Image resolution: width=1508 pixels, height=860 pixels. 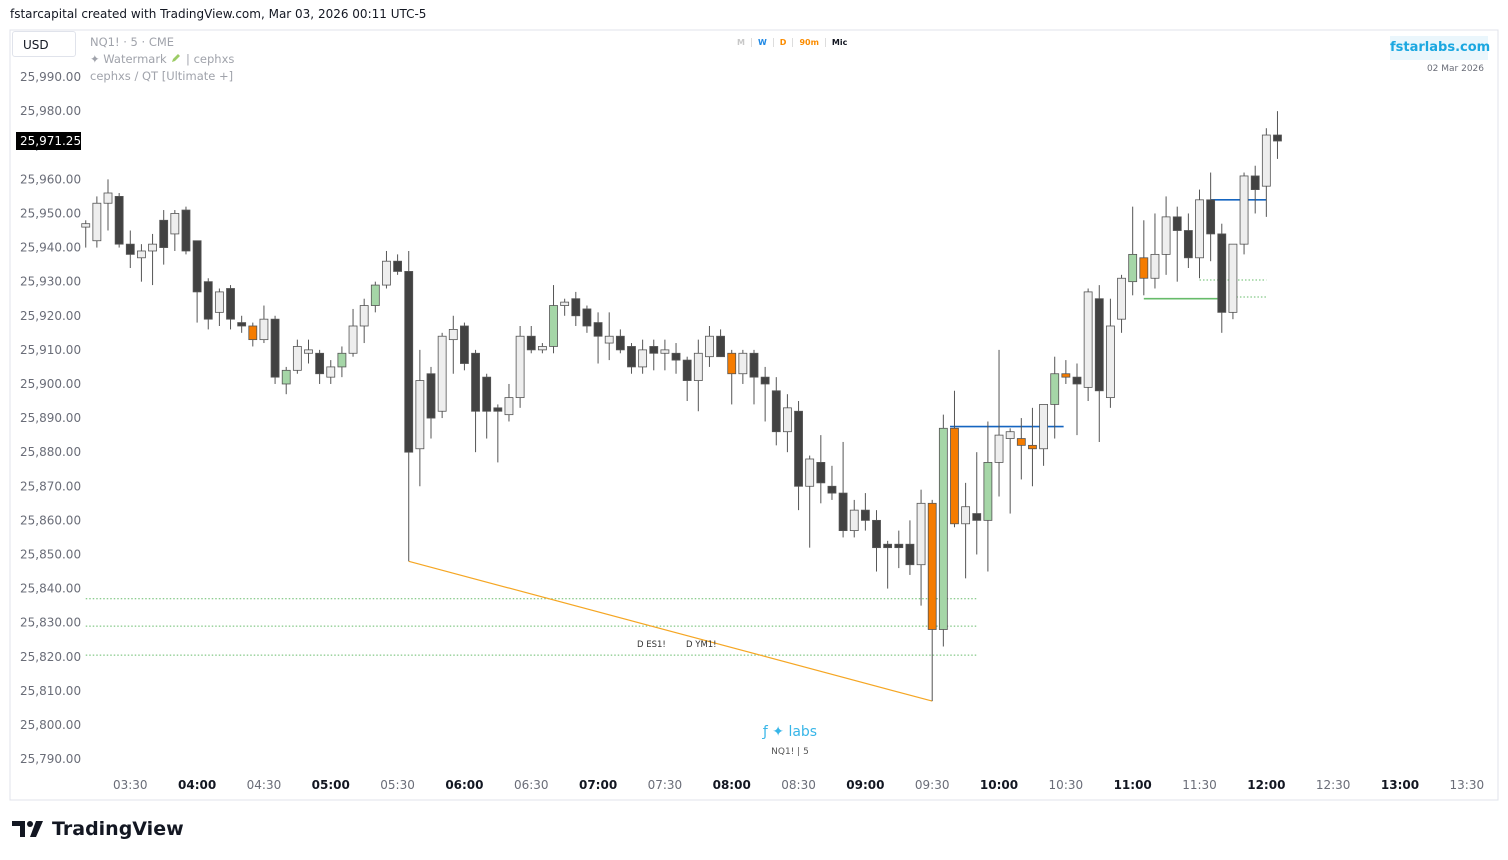 I want to click on currency-button: USD, so click(x=44, y=44).